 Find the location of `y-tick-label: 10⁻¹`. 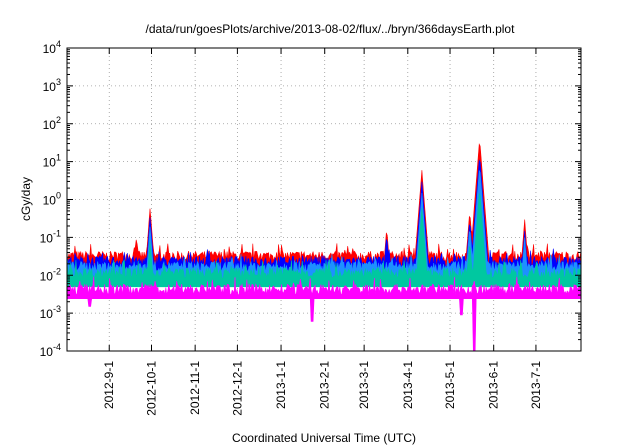

y-tick-label: 10⁻¹ is located at coordinates (50, 236).